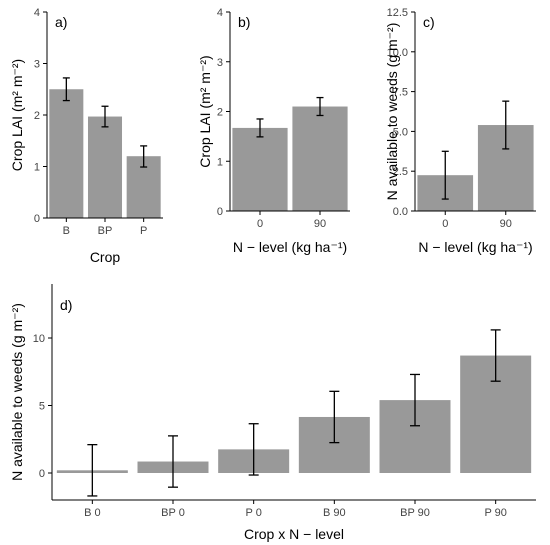 The height and width of the screenshot is (545, 550). Describe the element at coordinates (173, 513) in the screenshot. I see `x-tick-label: BP 0` at that location.